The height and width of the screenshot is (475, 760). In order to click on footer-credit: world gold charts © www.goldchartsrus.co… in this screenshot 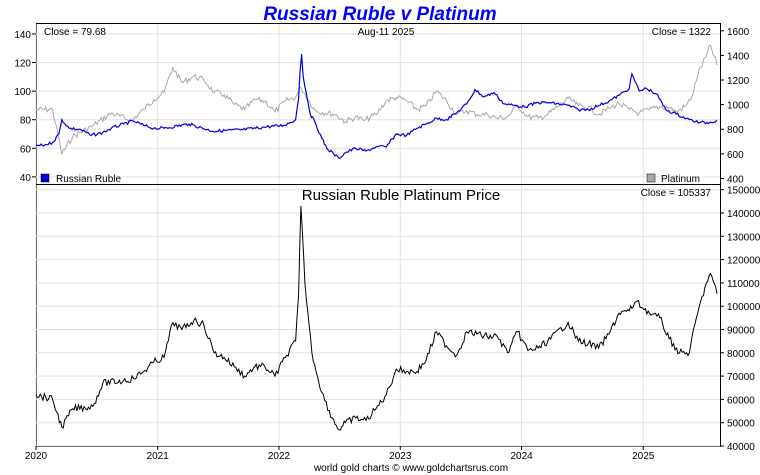, I will do `click(410, 468)`.